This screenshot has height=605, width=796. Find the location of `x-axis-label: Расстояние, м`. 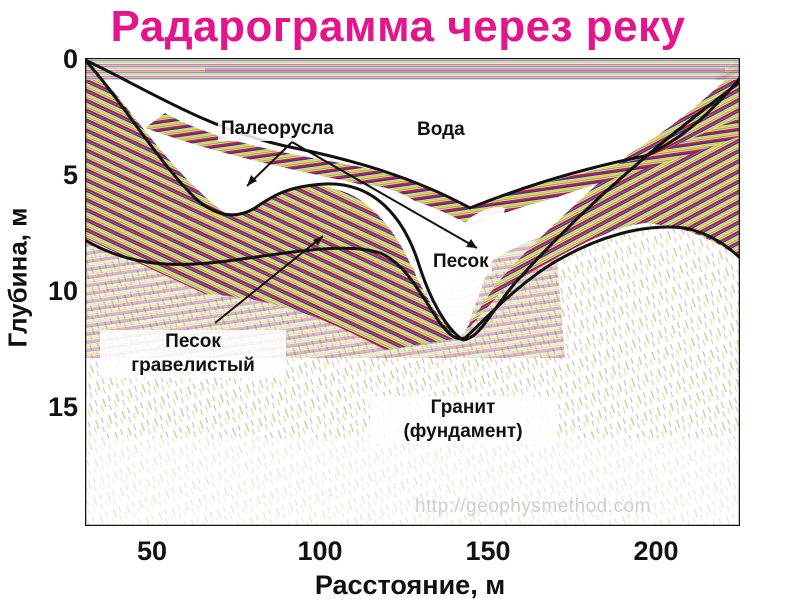

x-axis-label: Расстояние, м is located at coordinates (410, 585).